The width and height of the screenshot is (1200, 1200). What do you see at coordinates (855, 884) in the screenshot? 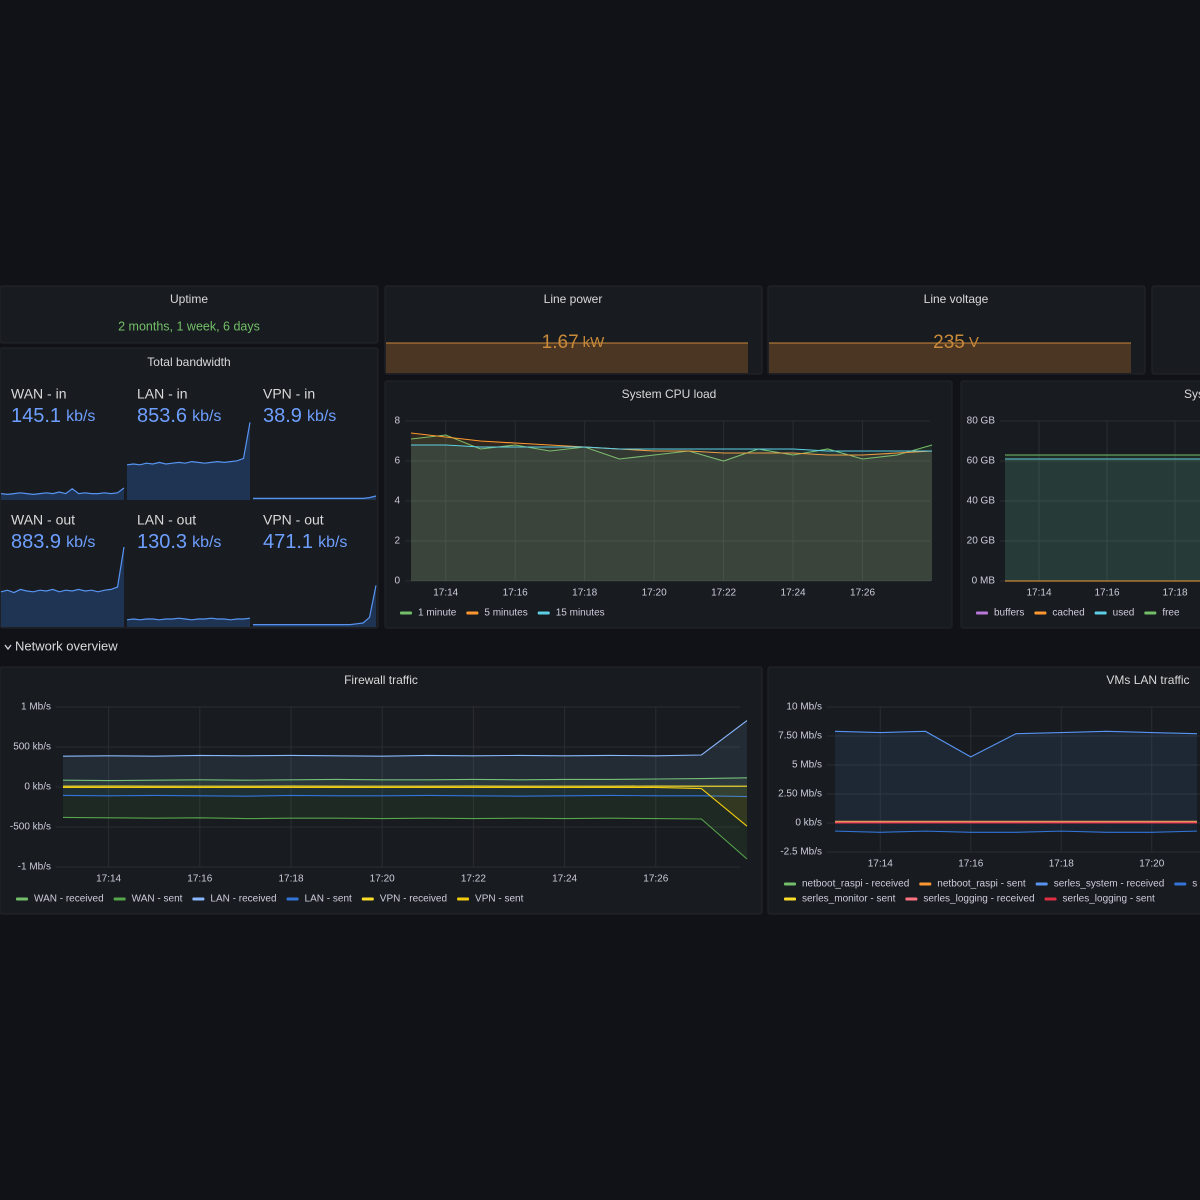
I see `legend-label: netboot_raspi - received` at bounding box center [855, 884].